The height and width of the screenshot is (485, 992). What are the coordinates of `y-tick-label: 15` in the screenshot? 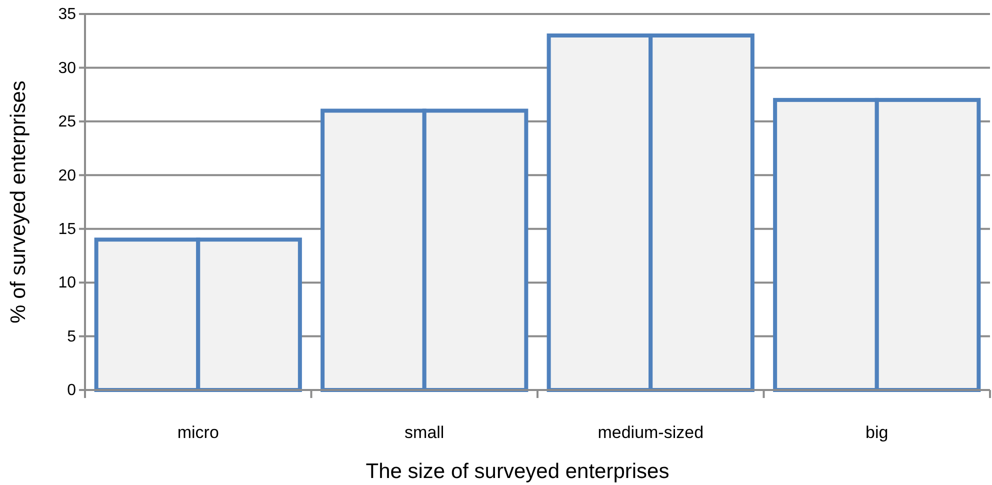 It's located at (67, 229).